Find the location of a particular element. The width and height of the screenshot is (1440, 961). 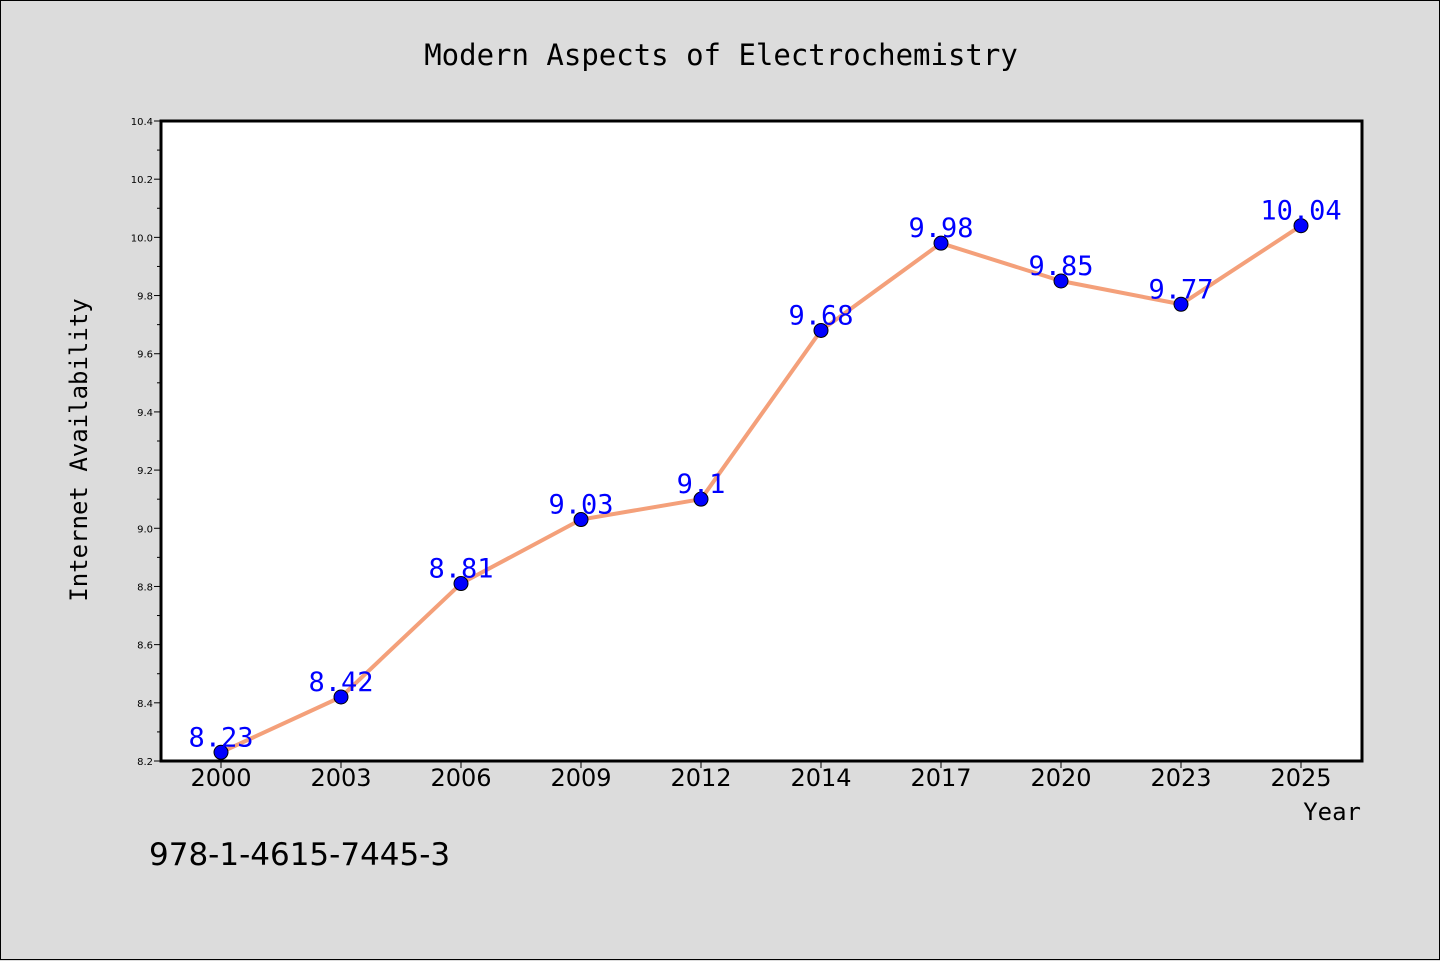

data-label: 9.68 is located at coordinates (820, 315).